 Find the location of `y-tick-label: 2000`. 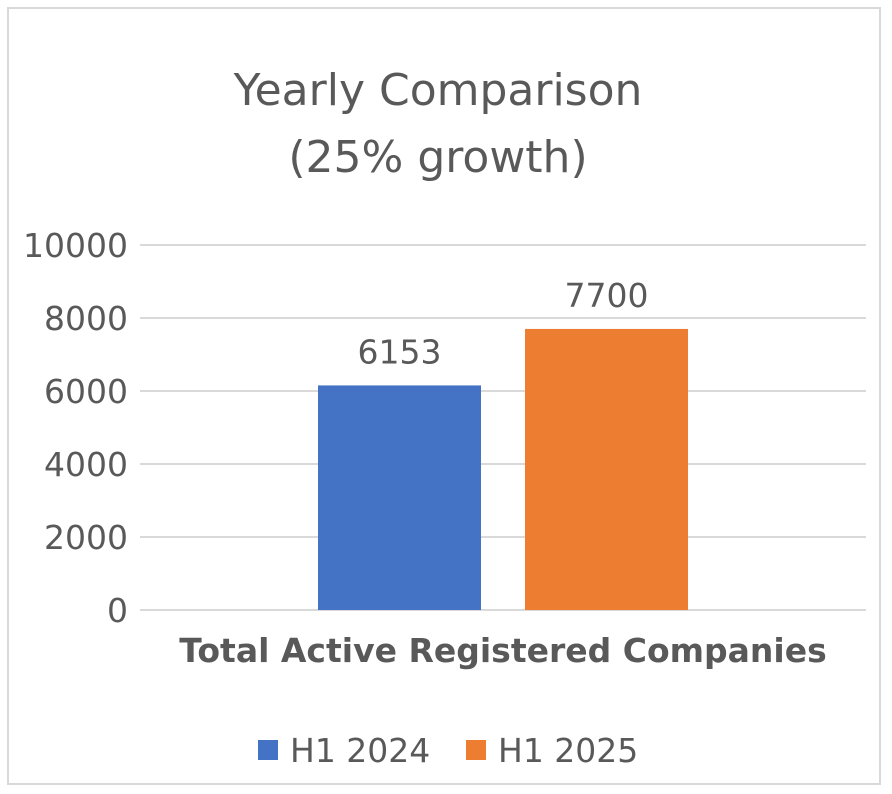

y-tick-label: 2000 is located at coordinates (86, 537).